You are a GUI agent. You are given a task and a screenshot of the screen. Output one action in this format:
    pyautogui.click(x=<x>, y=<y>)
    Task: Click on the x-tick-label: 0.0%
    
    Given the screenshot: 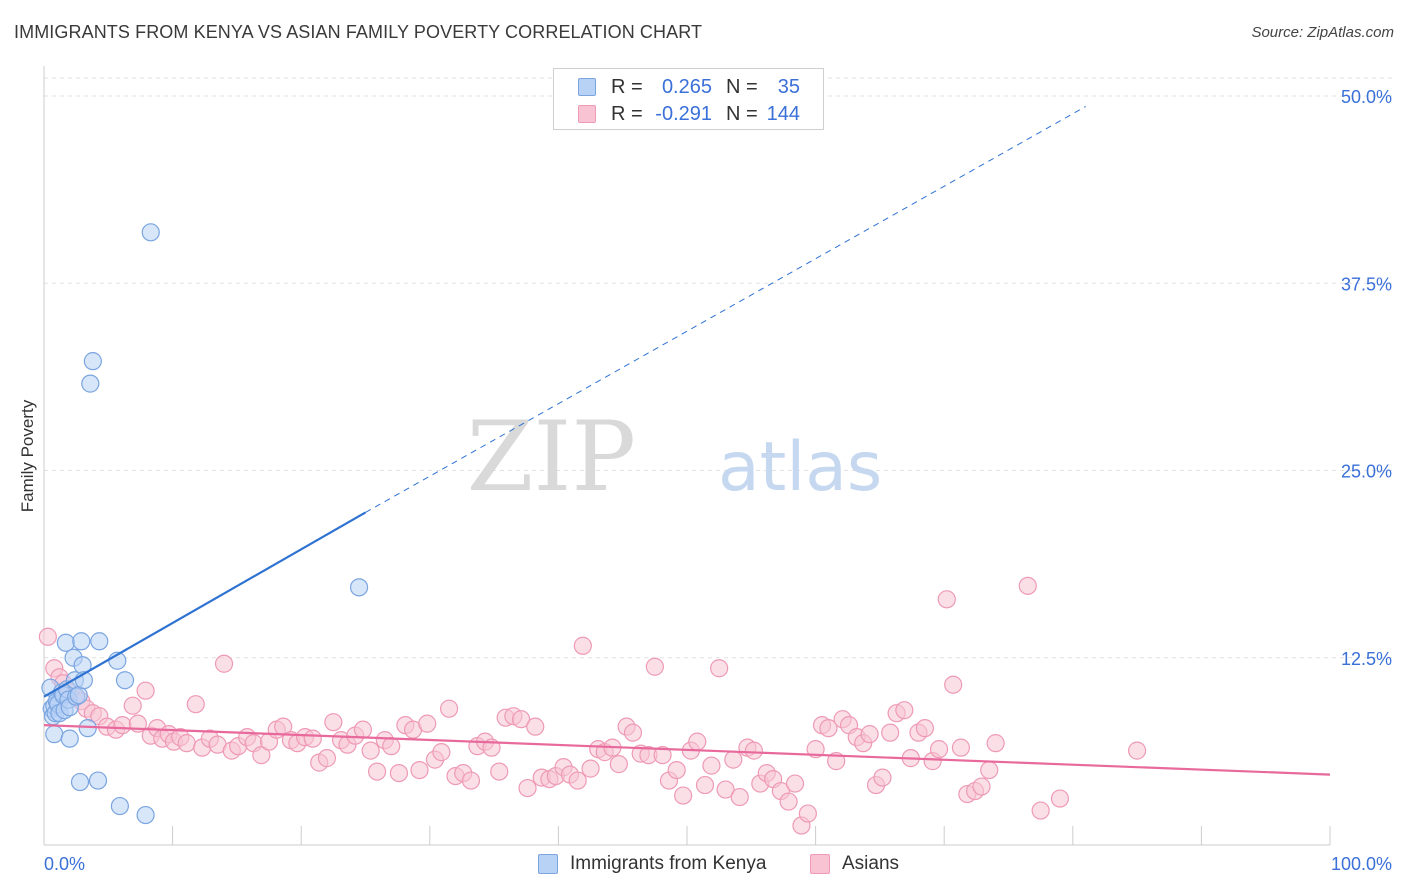 What is the action you would take?
    pyautogui.click(x=64, y=864)
    